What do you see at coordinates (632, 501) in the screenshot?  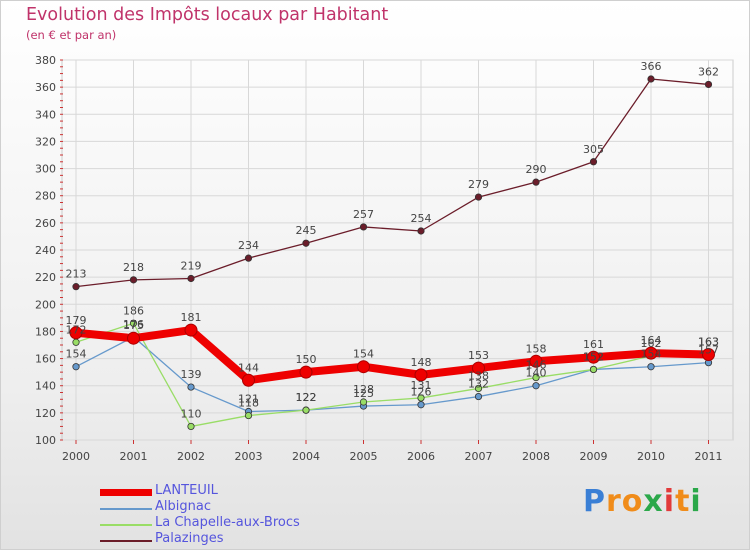 I see `logo-letter: o` at bounding box center [632, 501].